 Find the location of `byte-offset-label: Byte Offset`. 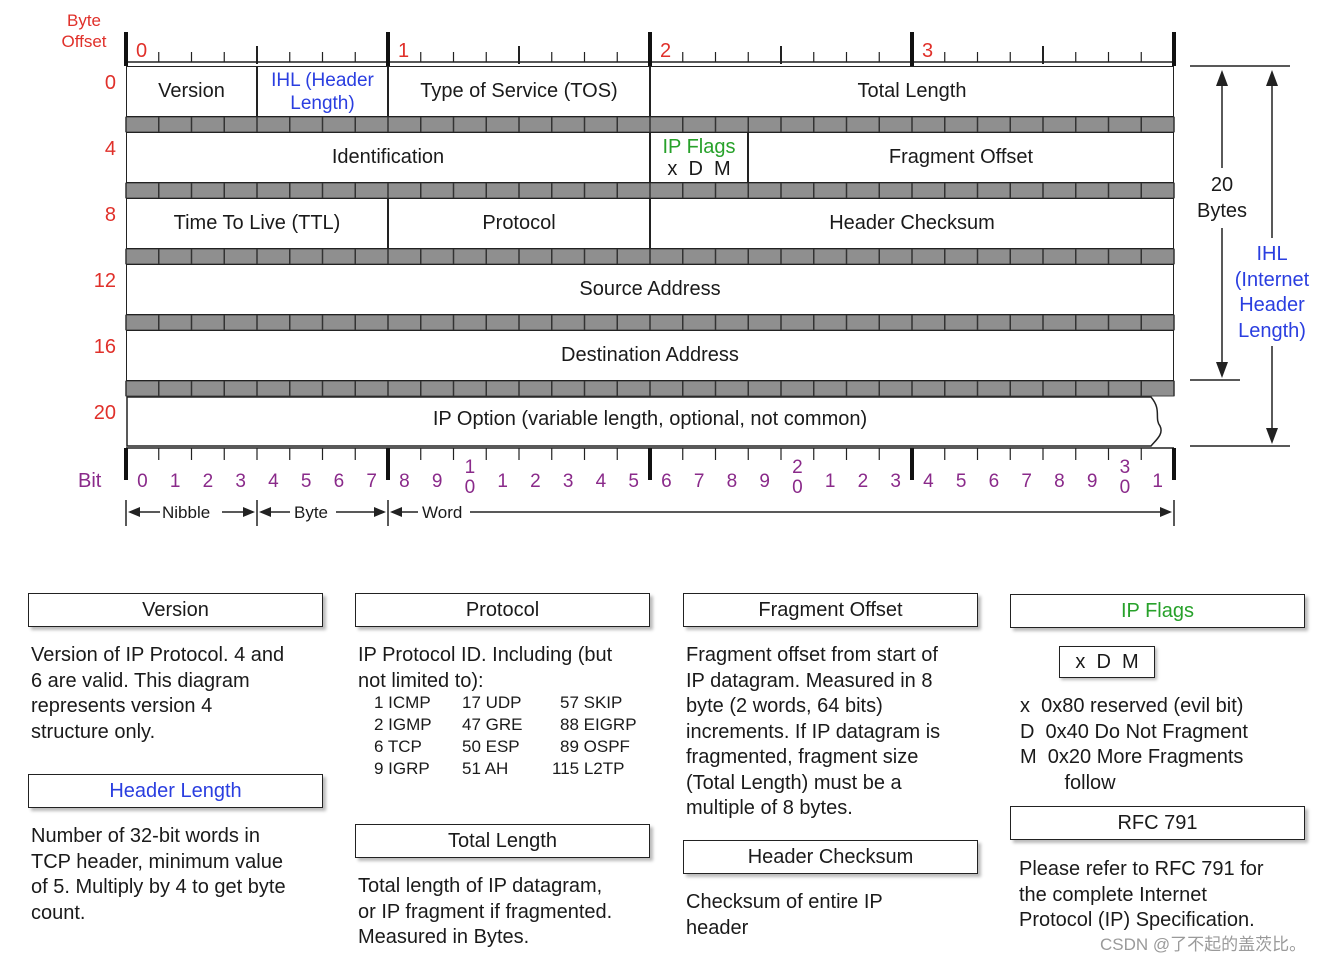

byte-offset-label: Byte Offset is located at coordinates (84, 31).